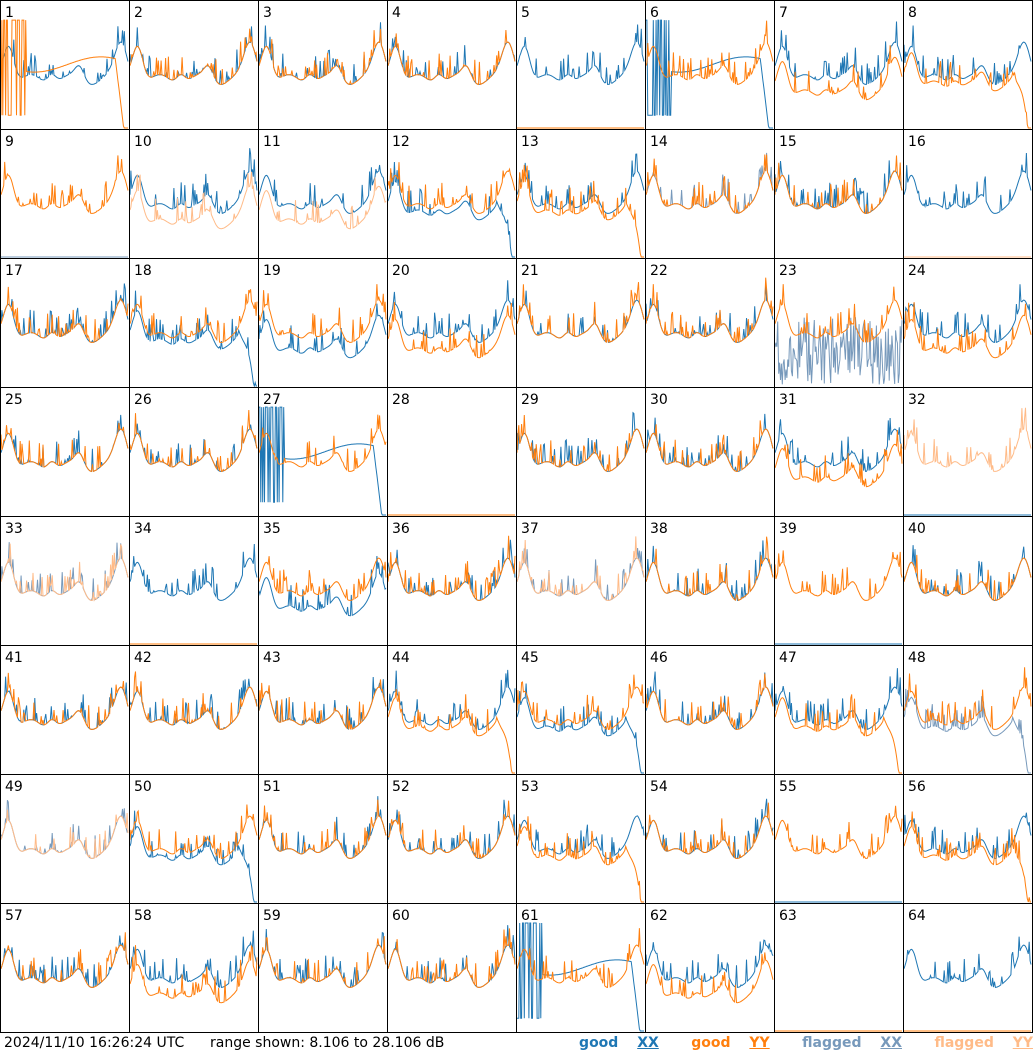 Image resolution: width=1033 pixels, height=1053 pixels. What do you see at coordinates (967, 731) in the screenshot?
I see `panel-48-xx-series` at bounding box center [967, 731].